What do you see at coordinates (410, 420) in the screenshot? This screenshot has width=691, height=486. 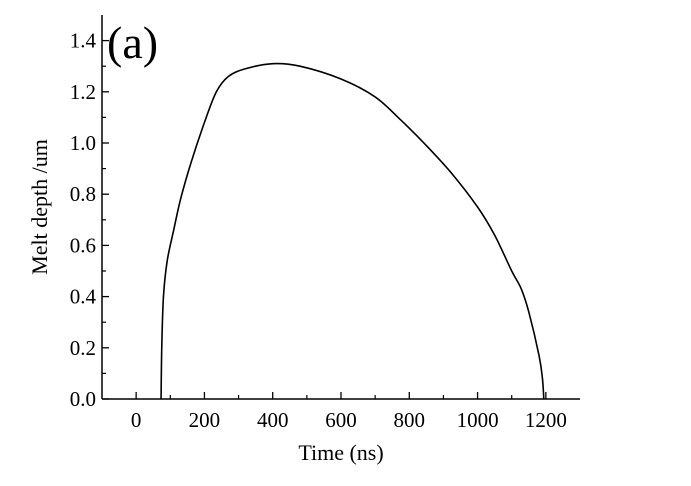 I see `x-tick-label: 800` at bounding box center [410, 420].